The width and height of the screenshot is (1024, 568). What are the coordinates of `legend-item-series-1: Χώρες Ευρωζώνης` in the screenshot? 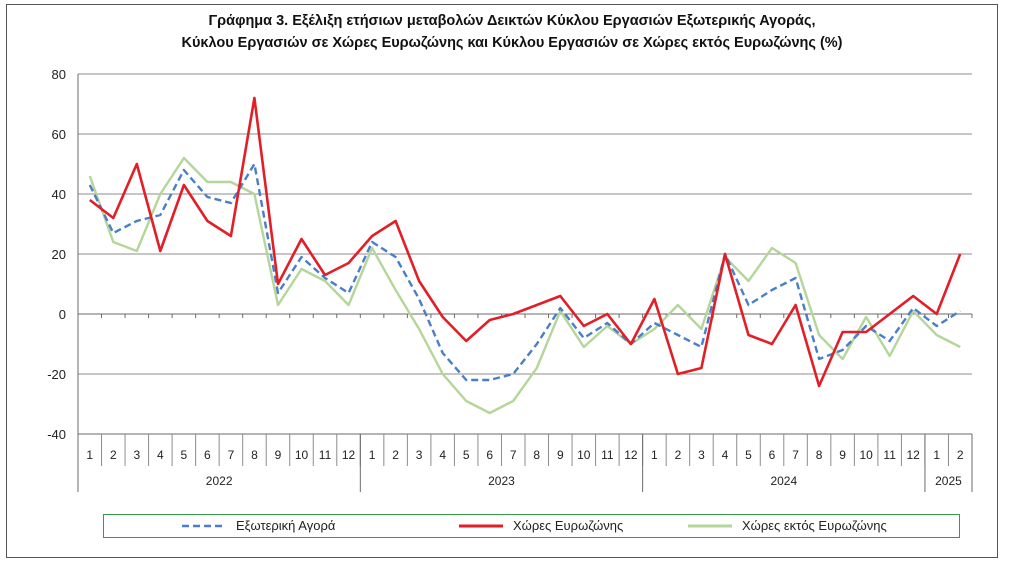 It's located at (541, 525).